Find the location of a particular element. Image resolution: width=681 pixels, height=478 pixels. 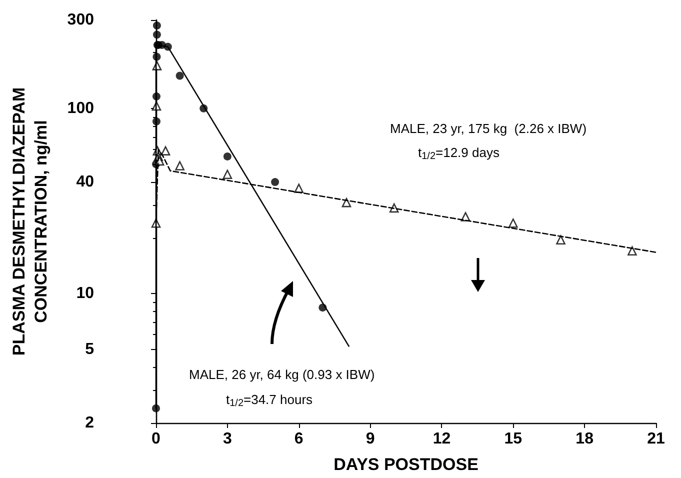

x-tick-label: 12 is located at coordinates (441, 439).